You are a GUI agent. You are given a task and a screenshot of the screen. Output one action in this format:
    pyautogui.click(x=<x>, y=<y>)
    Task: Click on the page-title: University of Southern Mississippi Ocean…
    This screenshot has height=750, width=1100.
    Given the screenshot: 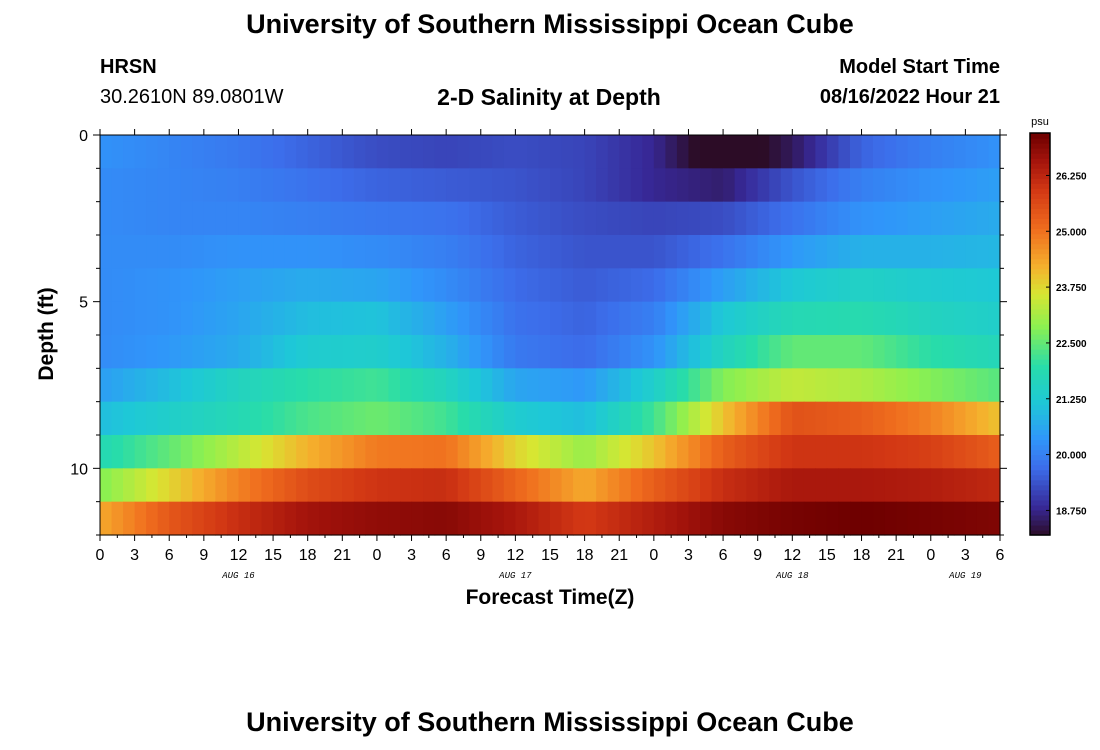 What is the action you would take?
    pyautogui.click(x=550, y=24)
    